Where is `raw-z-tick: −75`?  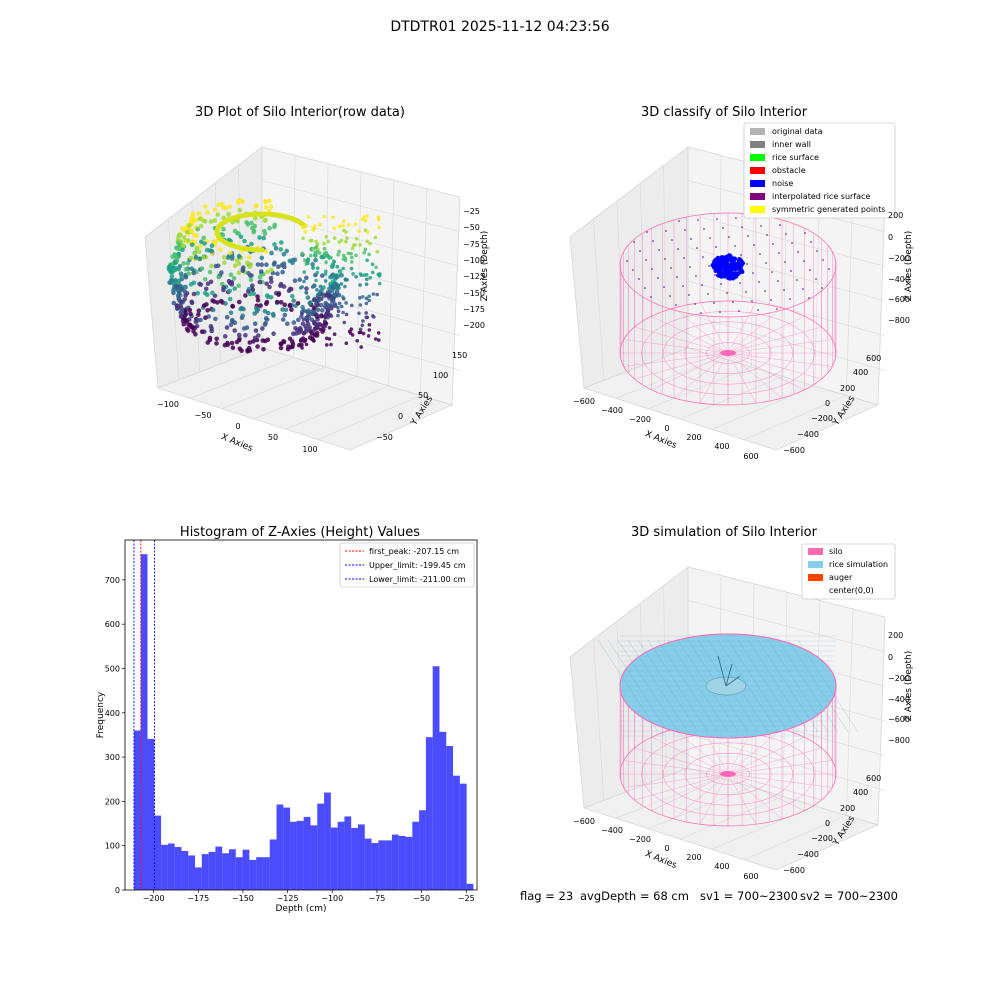
raw-z-tick: −75 is located at coordinates (471, 244).